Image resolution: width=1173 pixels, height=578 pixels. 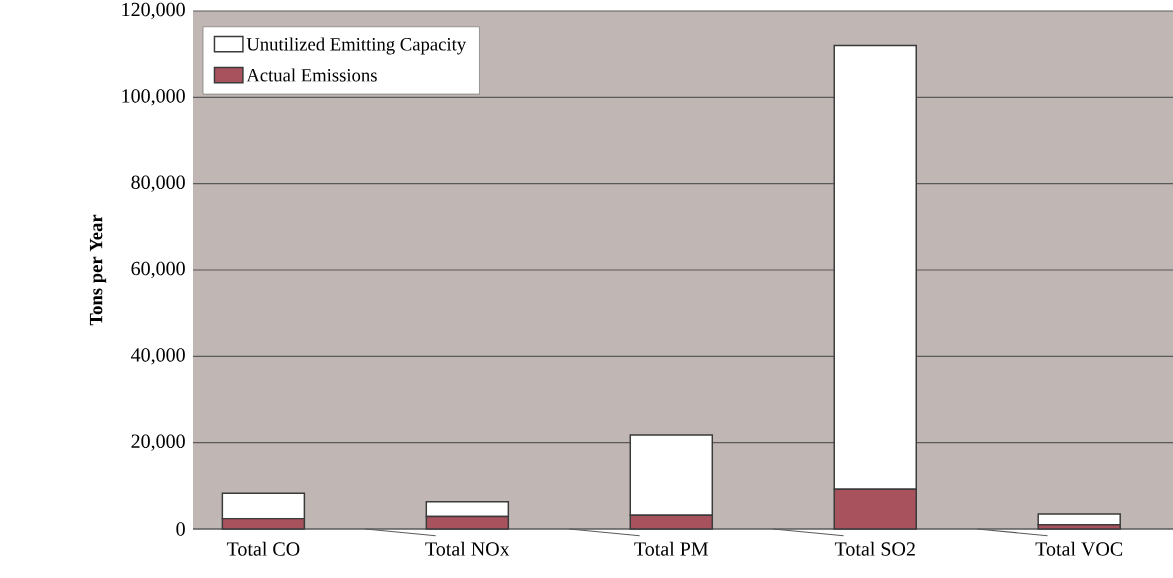 I want to click on y-tick-label: 120,000, so click(x=153, y=11).